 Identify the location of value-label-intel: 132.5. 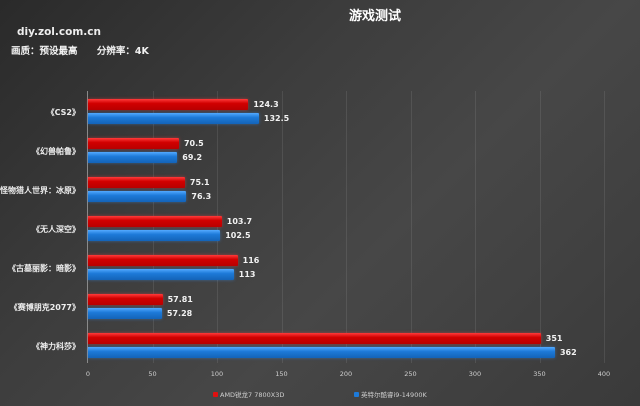
(276, 118).